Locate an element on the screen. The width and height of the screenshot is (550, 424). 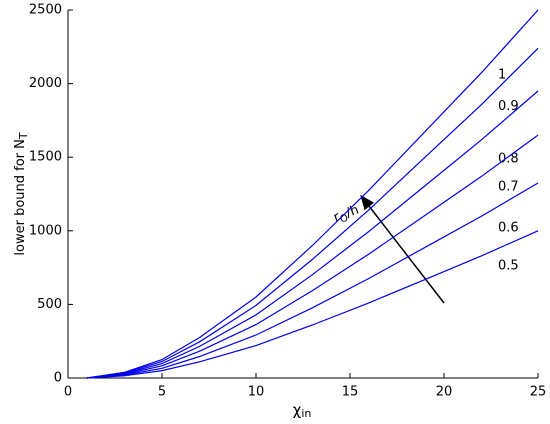
series-label: 0.8 is located at coordinates (508, 158).